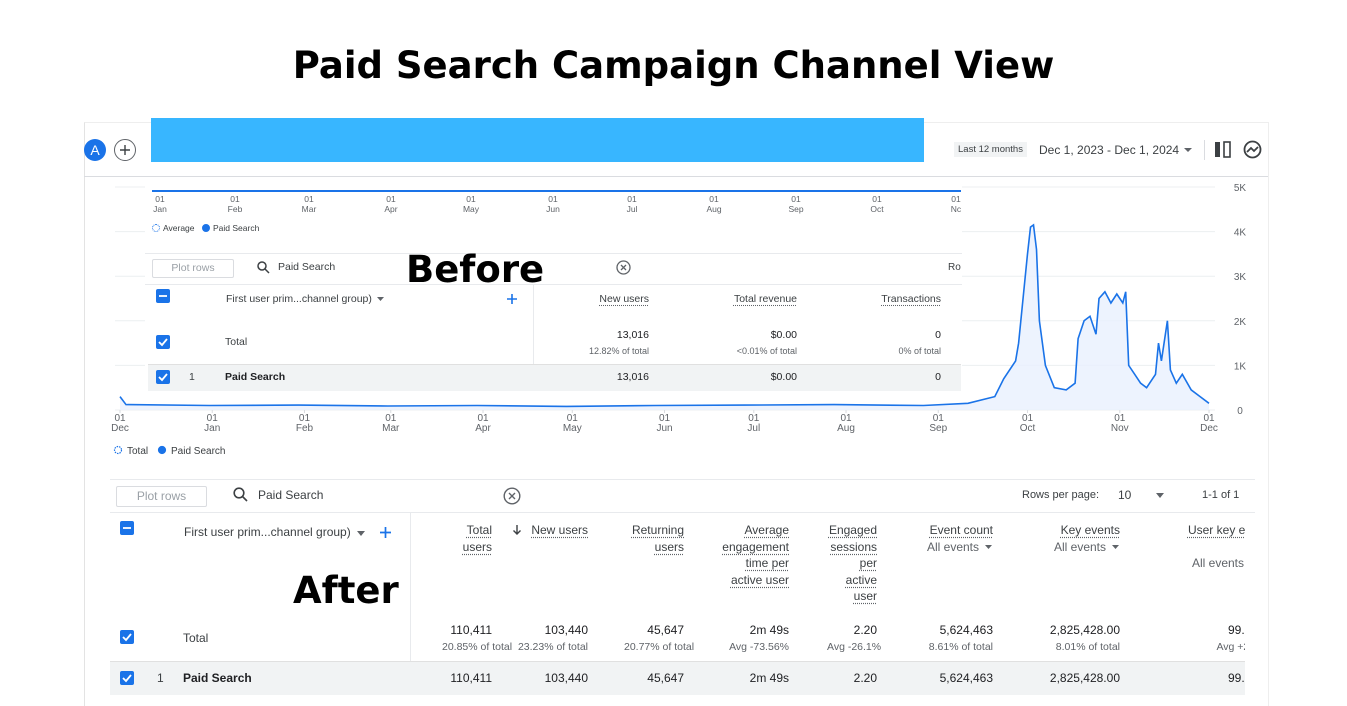 This screenshot has height=706, width=1347. I want to click on sort-arrow, so click(517, 530).